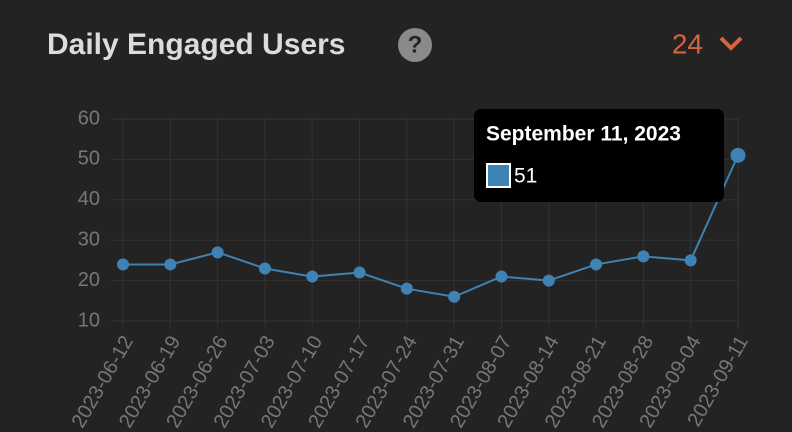 The width and height of the screenshot is (792, 432). Describe the element at coordinates (89, 320) in the screenshot. I see `y-tick-label: 10` at that location.